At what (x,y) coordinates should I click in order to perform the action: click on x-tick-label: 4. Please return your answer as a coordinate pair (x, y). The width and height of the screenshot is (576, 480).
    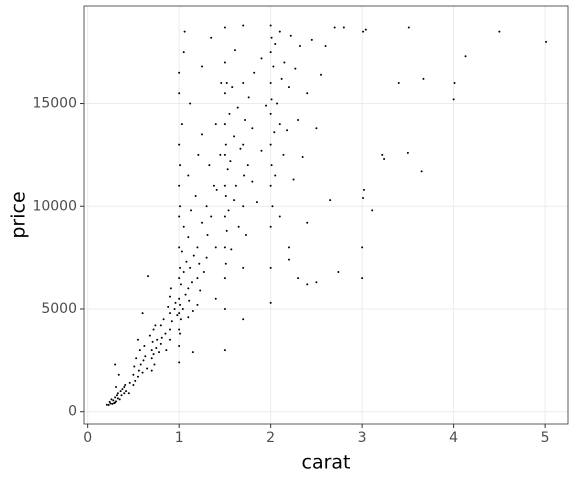
    Looking at the image, I should click on (453, 438).